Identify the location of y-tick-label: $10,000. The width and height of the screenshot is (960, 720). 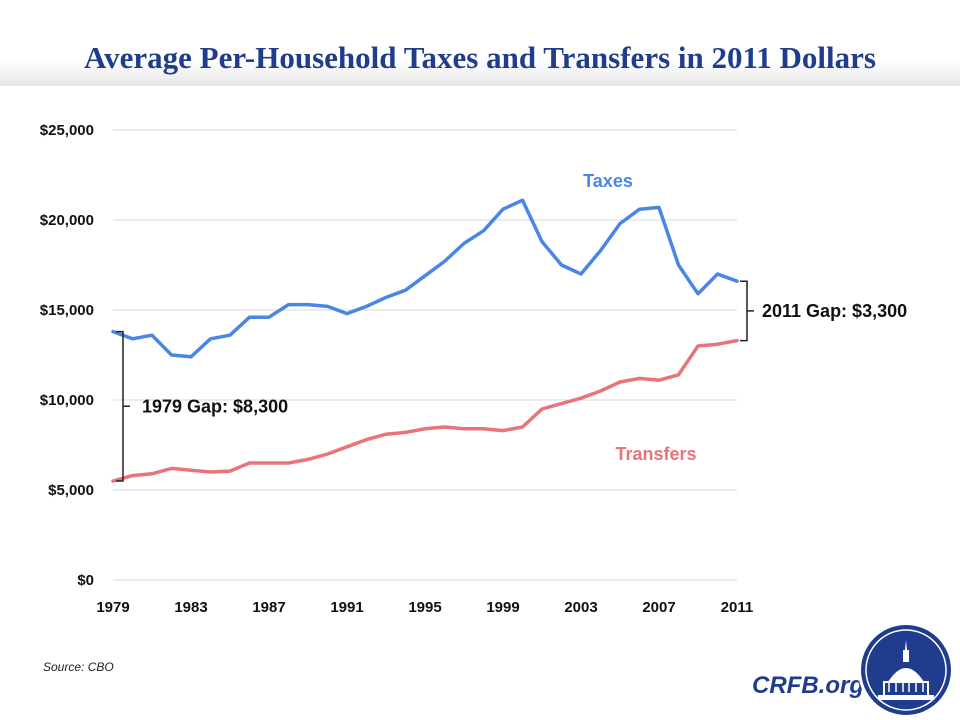
(67, 400).